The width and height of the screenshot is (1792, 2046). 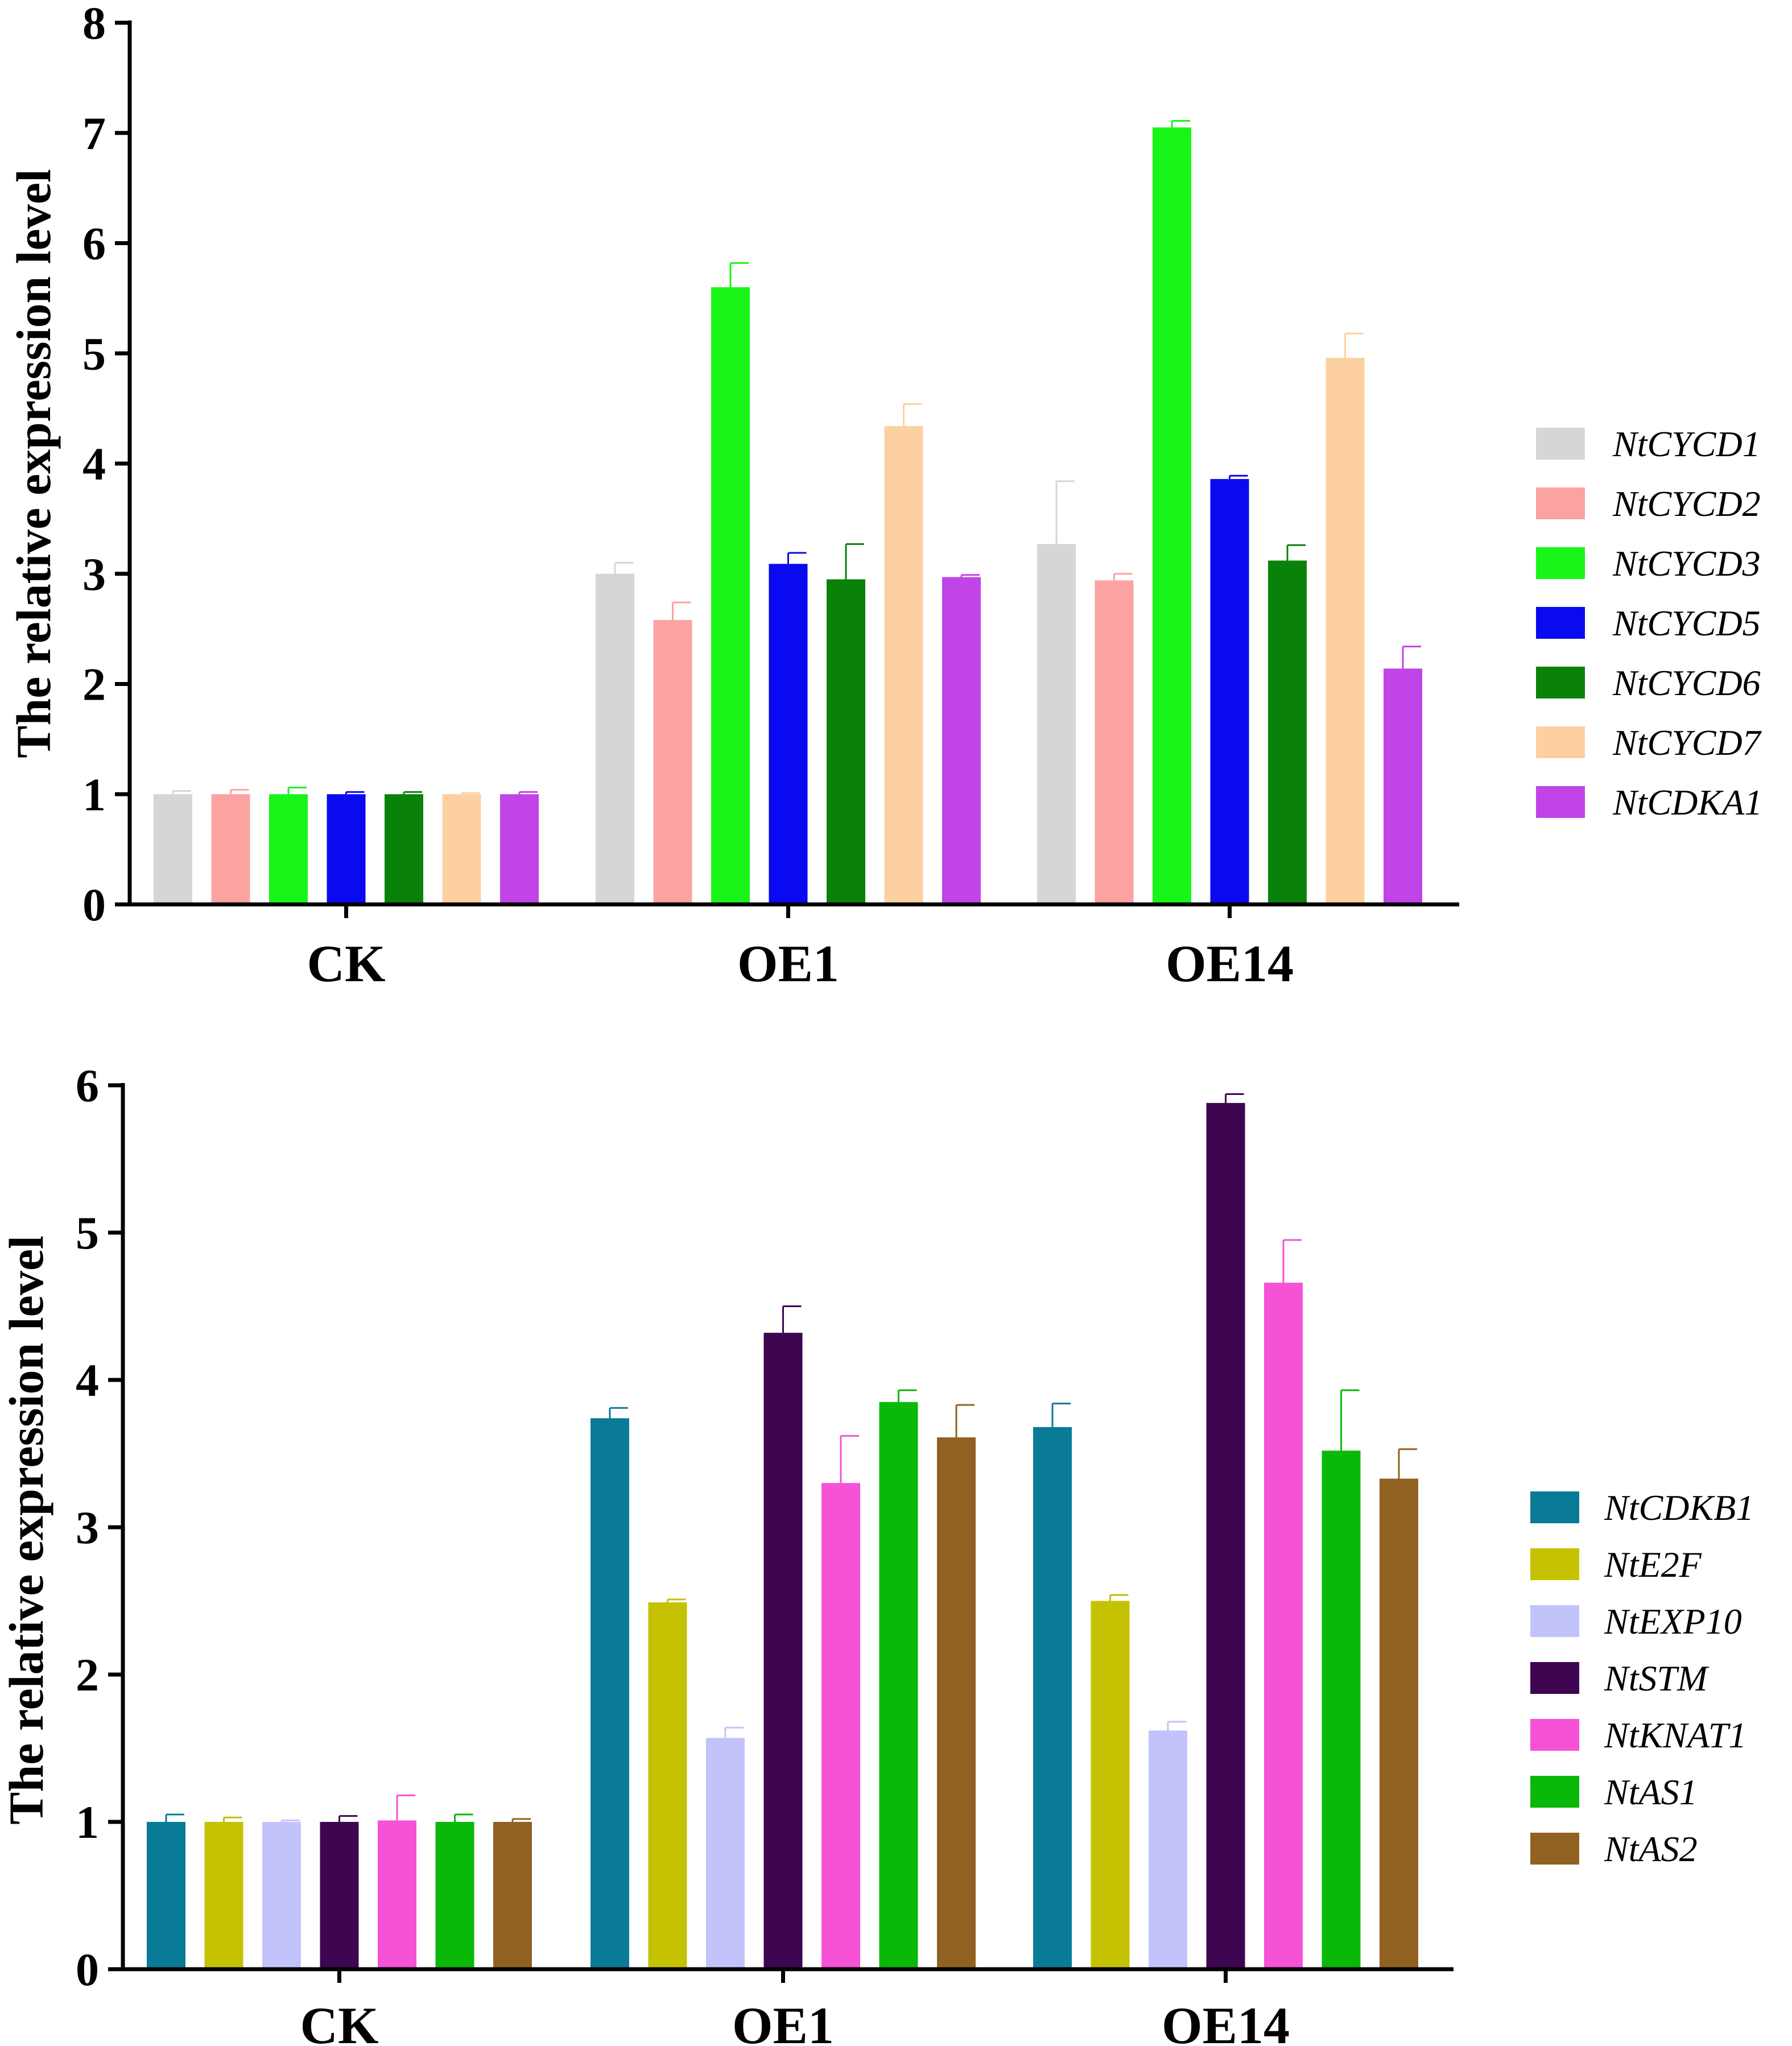 I want to click on bar-NtKNAT1-OE1, so click(x=840, y=1726).